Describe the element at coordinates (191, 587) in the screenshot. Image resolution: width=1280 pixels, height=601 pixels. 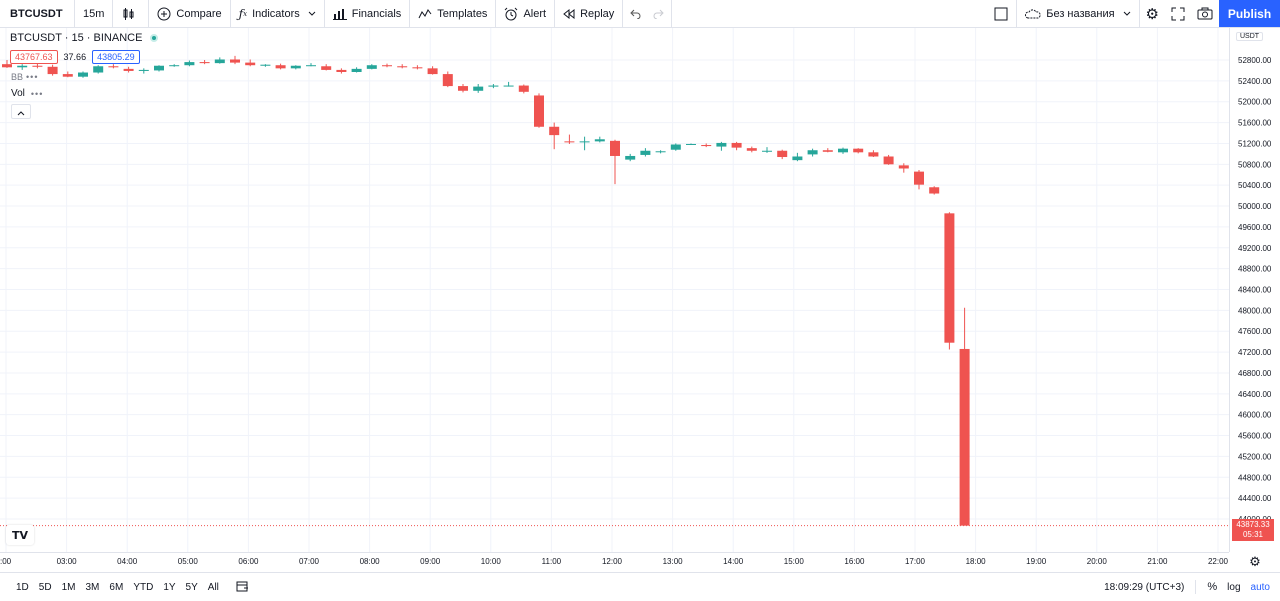
I see `range-button-5y: 5Y` at that location.